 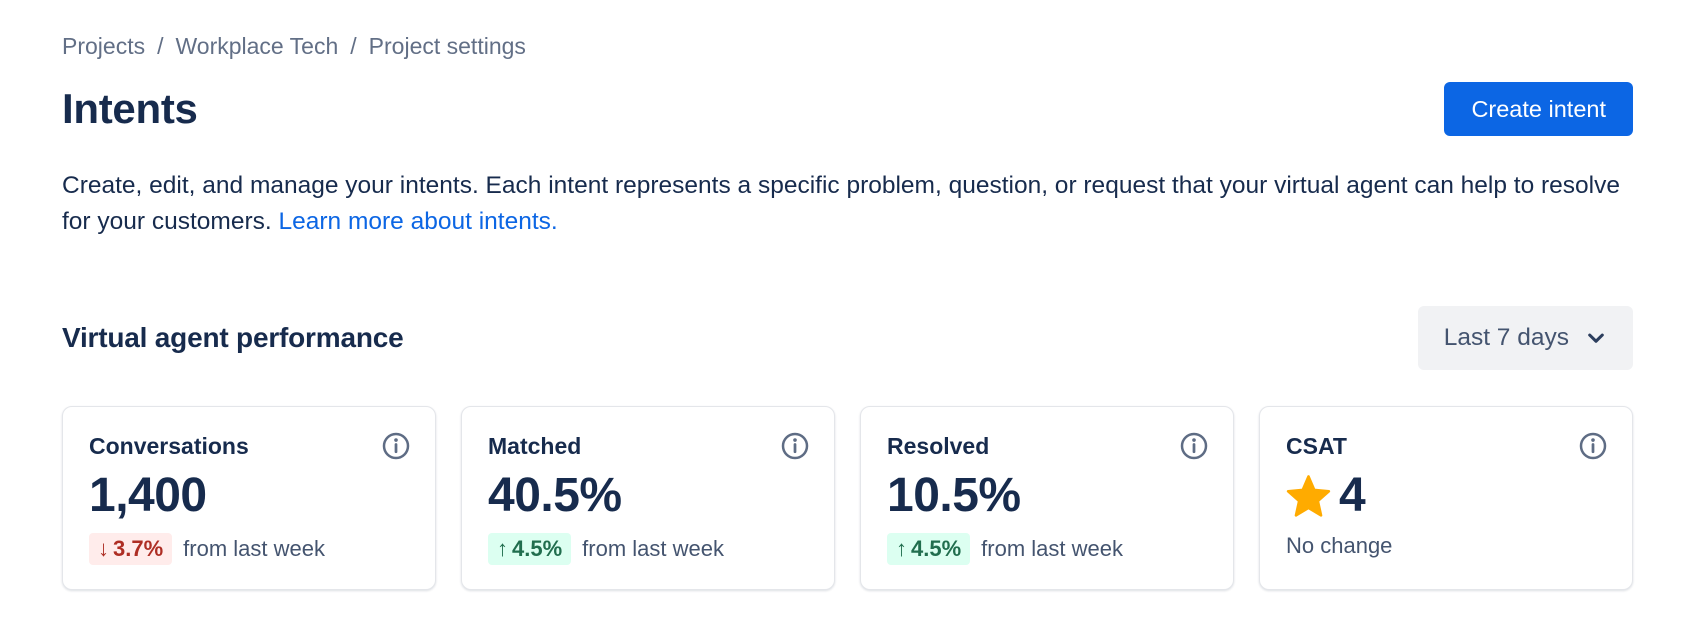 I want to click on performance-heading: Virtual agent performance, so click(x=233, y=337).